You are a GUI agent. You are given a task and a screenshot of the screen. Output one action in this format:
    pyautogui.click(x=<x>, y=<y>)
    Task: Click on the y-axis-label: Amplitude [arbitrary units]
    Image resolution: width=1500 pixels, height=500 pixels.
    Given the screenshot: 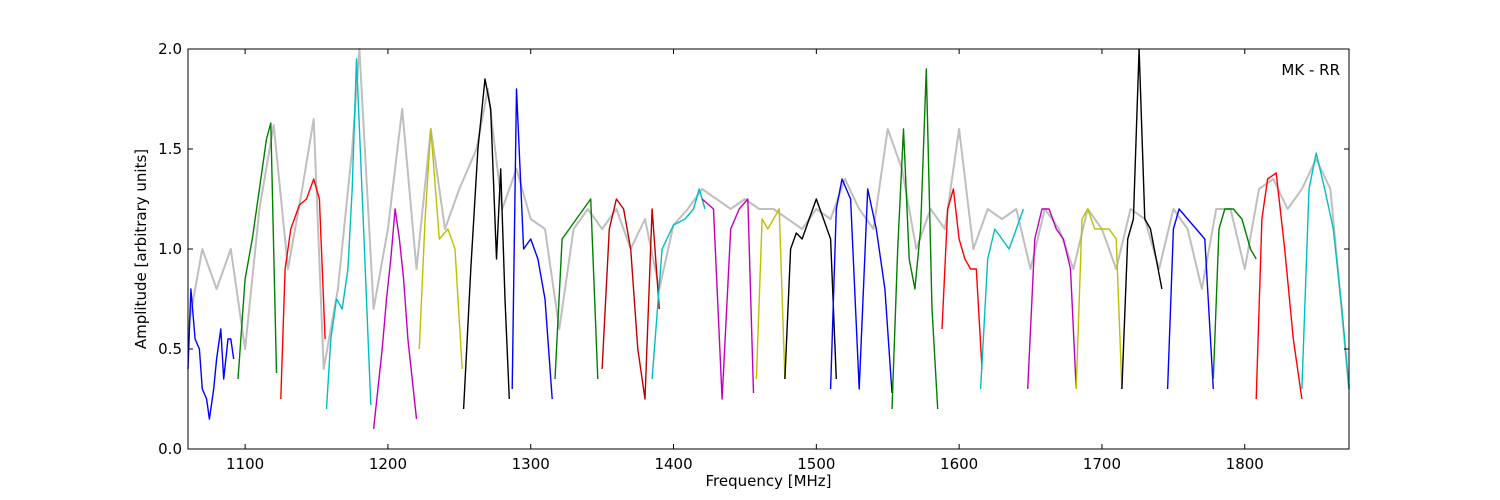 What is the action you would take?
    pyautogui.click(x=141, y=249)
    